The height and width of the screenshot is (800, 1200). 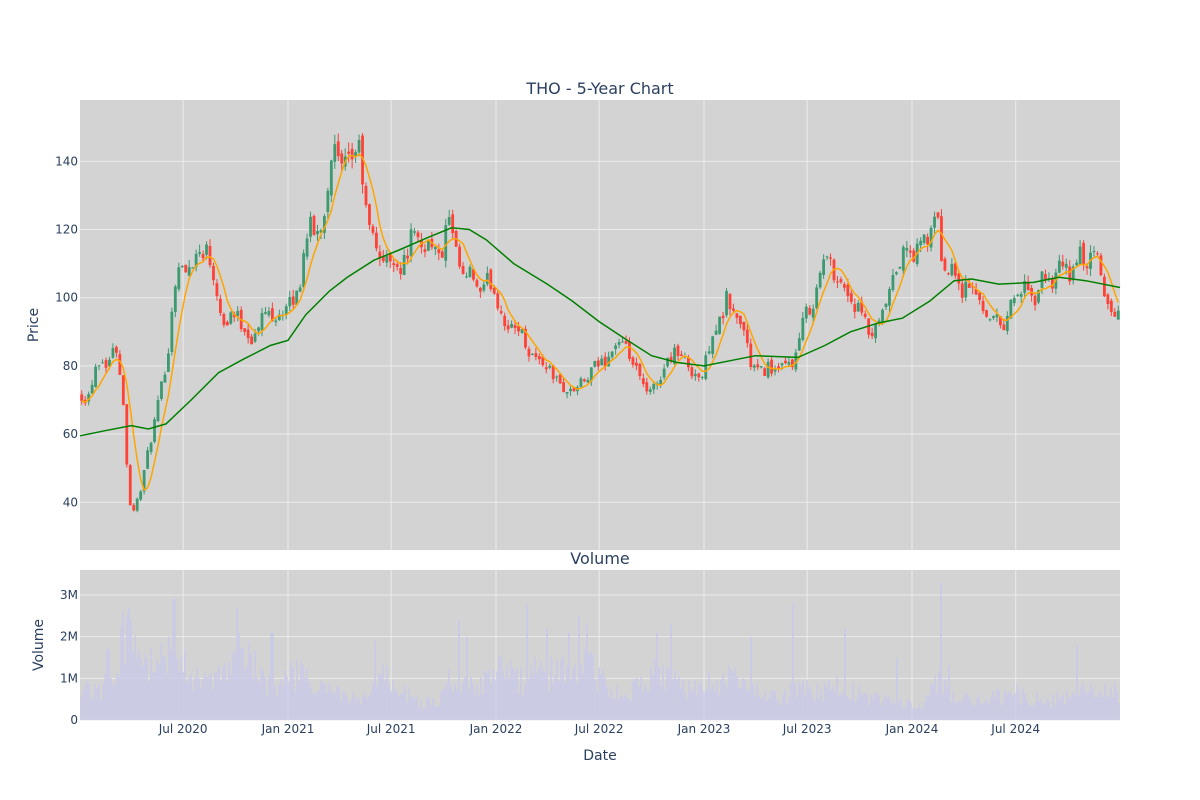 What do you see at coordinates (66, 331) in the screenshot?
I see `price-y-ticks: 40 60 80 100 120 140` at bounding box center [66, 331].